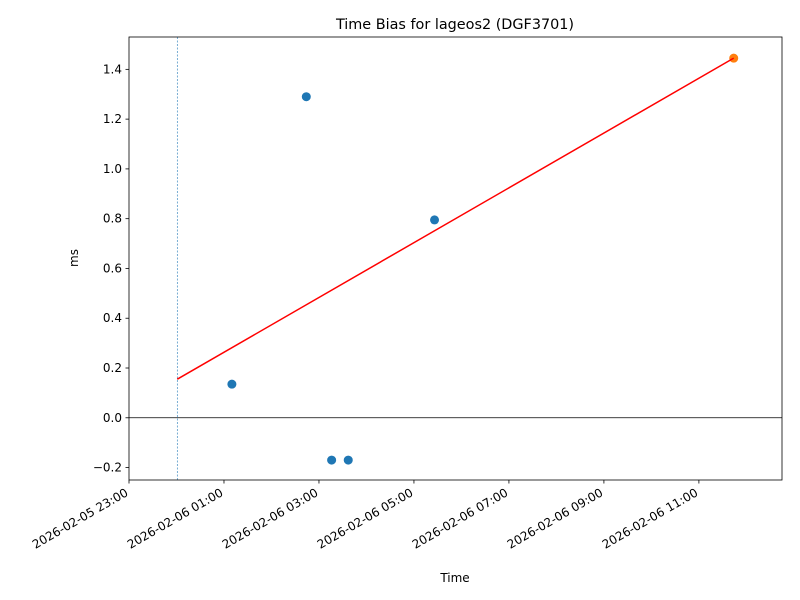  I want to click on x-tick-label: 2026-02-06 05:00, so click(365, 518).